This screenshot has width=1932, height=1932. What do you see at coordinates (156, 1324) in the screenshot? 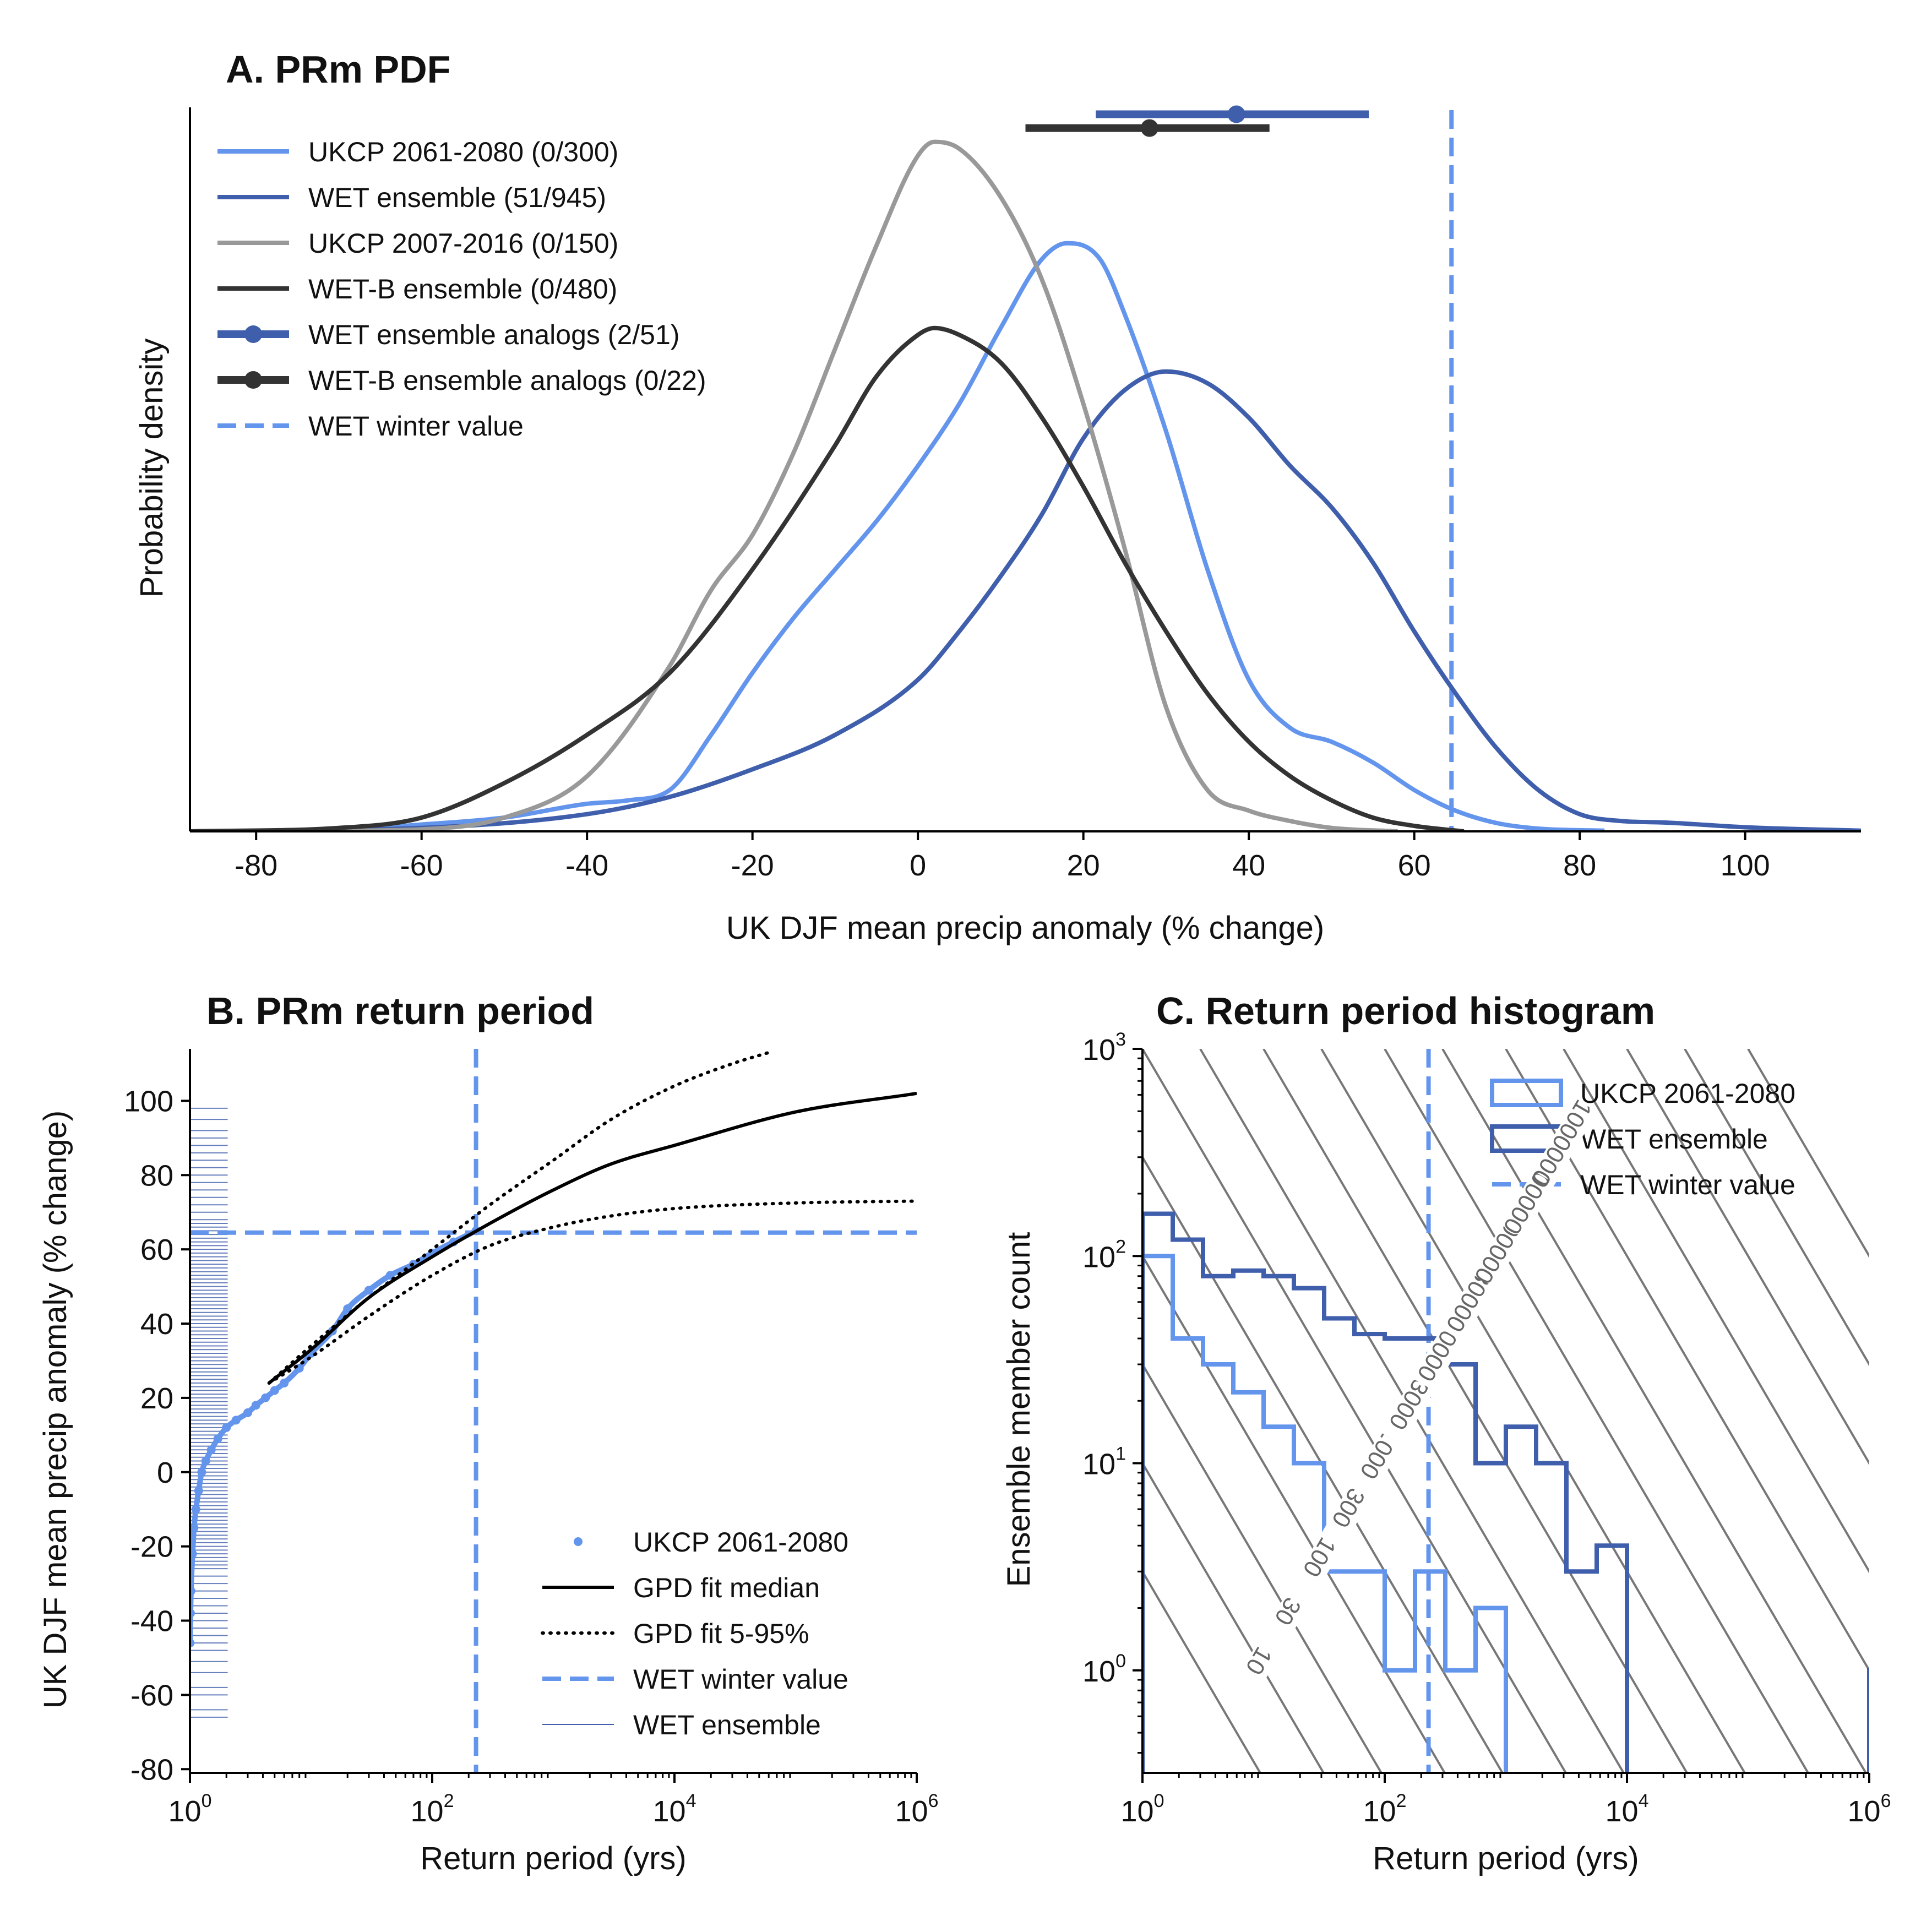
I see `panel-b-y-tick-label: 40` at bounding box center [156, 1324].